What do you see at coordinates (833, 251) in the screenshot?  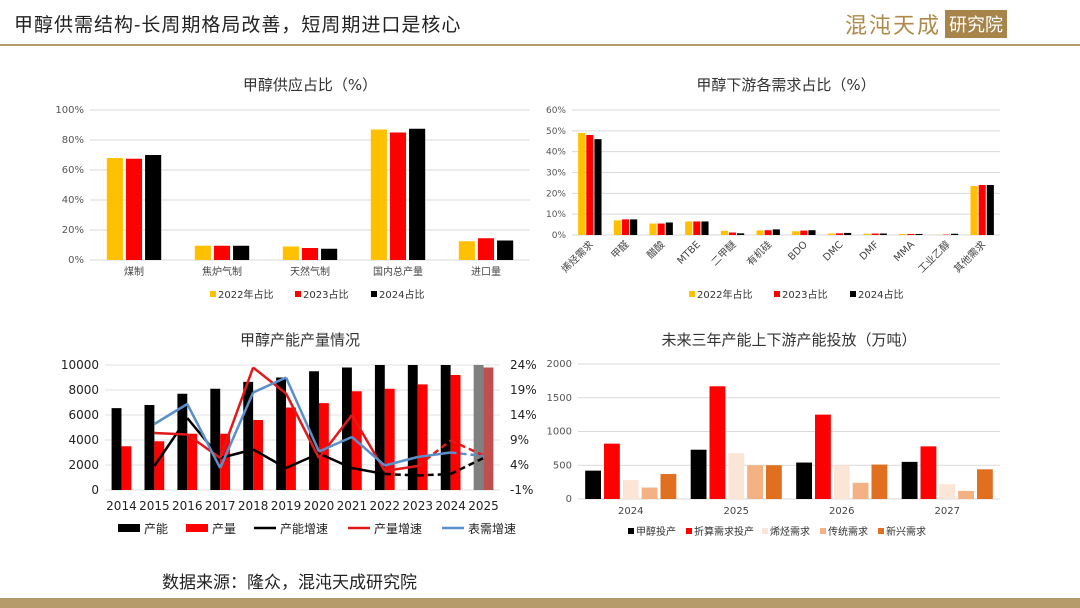 I see `x-tick-label: DMC` at bounding box center [833, 251].